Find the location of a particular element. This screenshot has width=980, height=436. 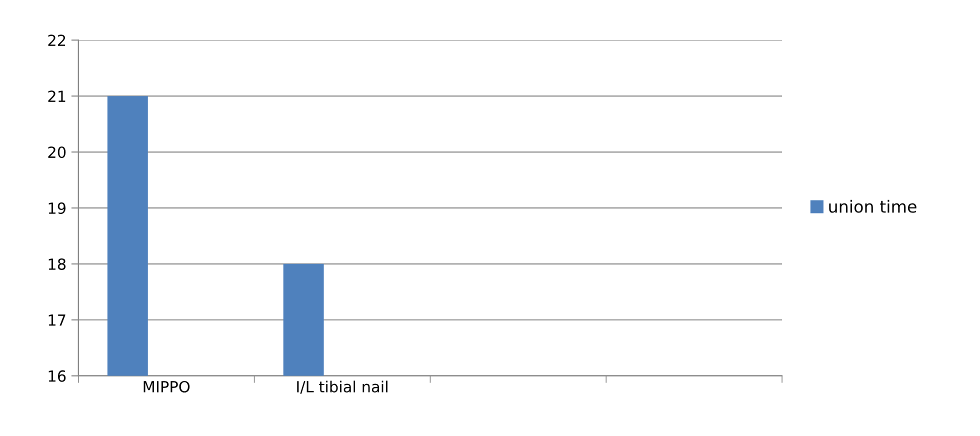

y-tick-label: 20 is located at coordinates (57, 152).